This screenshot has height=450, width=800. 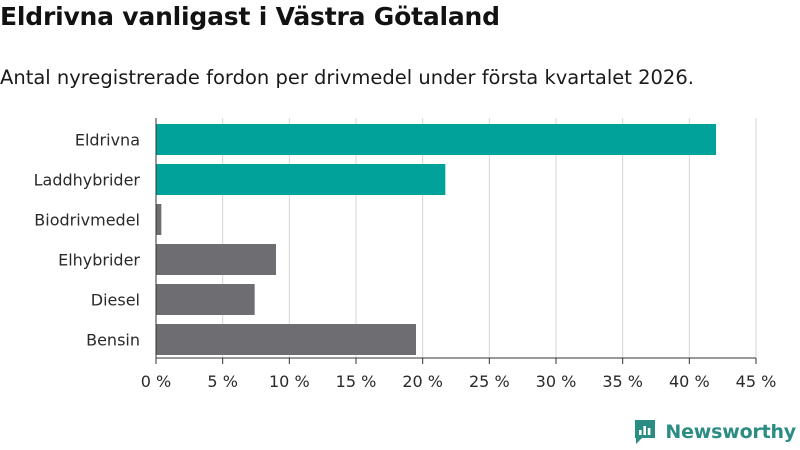 What do you see at coordinates (107, 140) in the screenshot?
I see `category-label: Eldrivna` at bounding box center [107, 140].